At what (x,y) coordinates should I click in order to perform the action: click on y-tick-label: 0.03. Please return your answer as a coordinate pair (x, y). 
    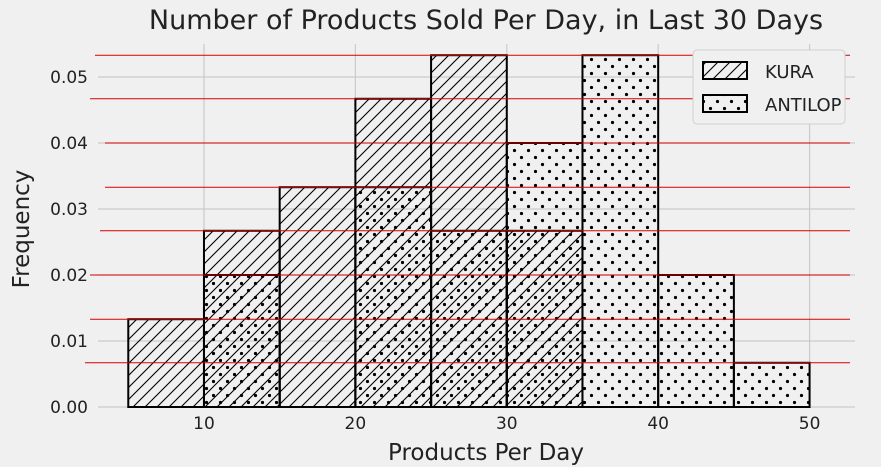
    Looking at the image, I should click on (69, 210).